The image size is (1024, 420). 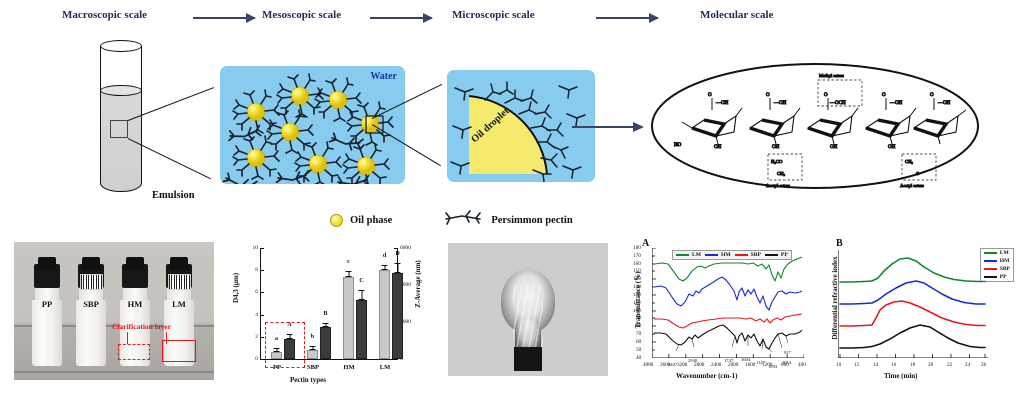 I want to click on panel-a-y-tick-130: 130, so click(x=637, y=287).